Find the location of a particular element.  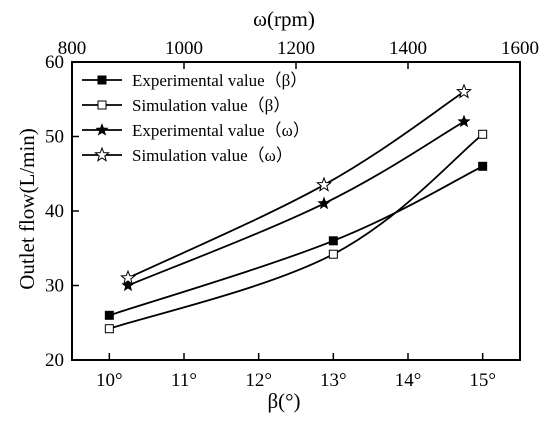

x2-axis-label: ω(rpm) is located at coordinates (284, 19).